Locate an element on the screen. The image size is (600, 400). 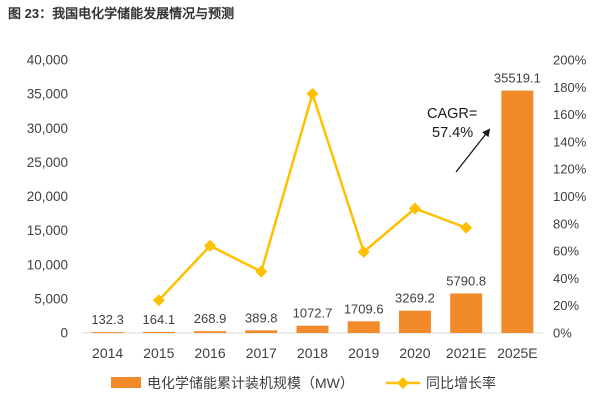
x-tick-label: 2025E is located at coordinates (517, 353).